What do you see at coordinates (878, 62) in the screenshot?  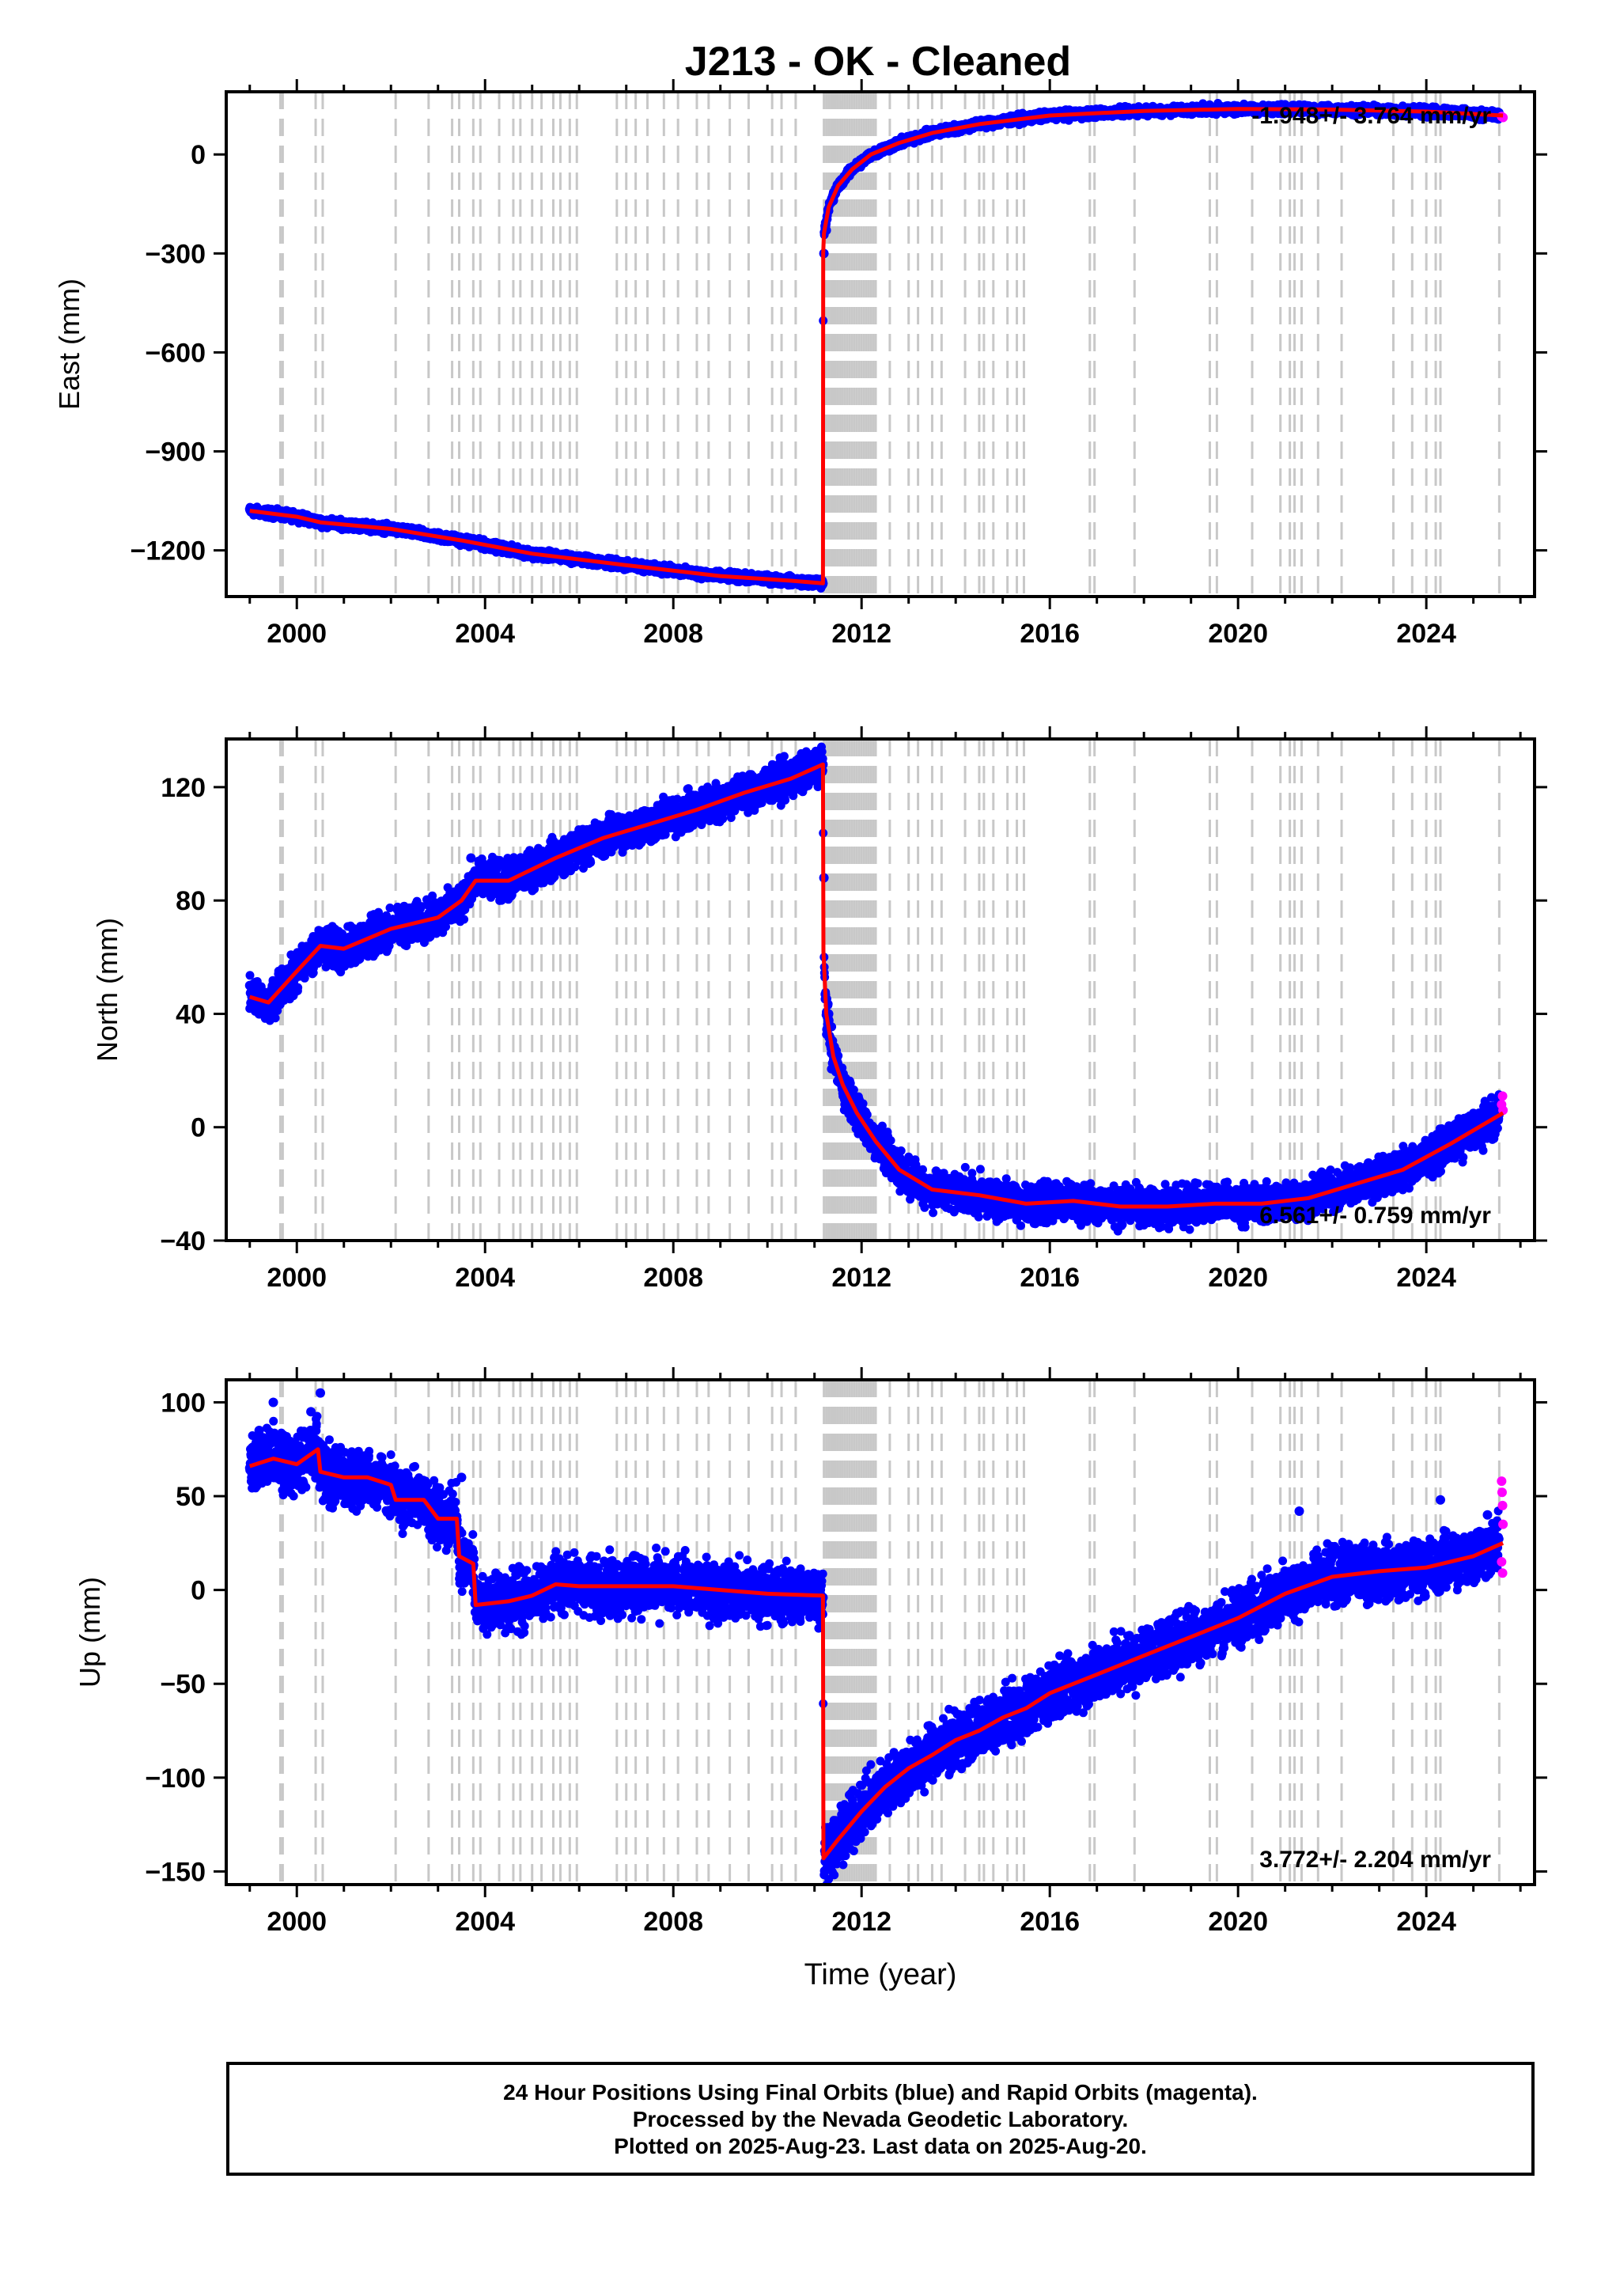 I see `chart-title: J213 - OK - Cleaned` at bounding box center [878, 62].